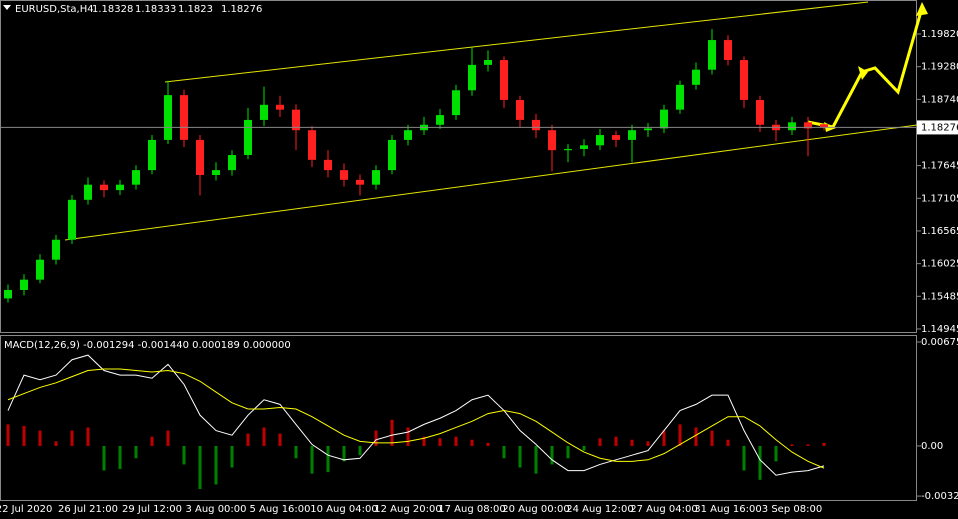 Image resolution: width=958 pixels, height=519 pixels. Describe the element at coordinates (279, 509) in the screenshot. I see `x-tick-label: 5 Aug 16:00` at that location.